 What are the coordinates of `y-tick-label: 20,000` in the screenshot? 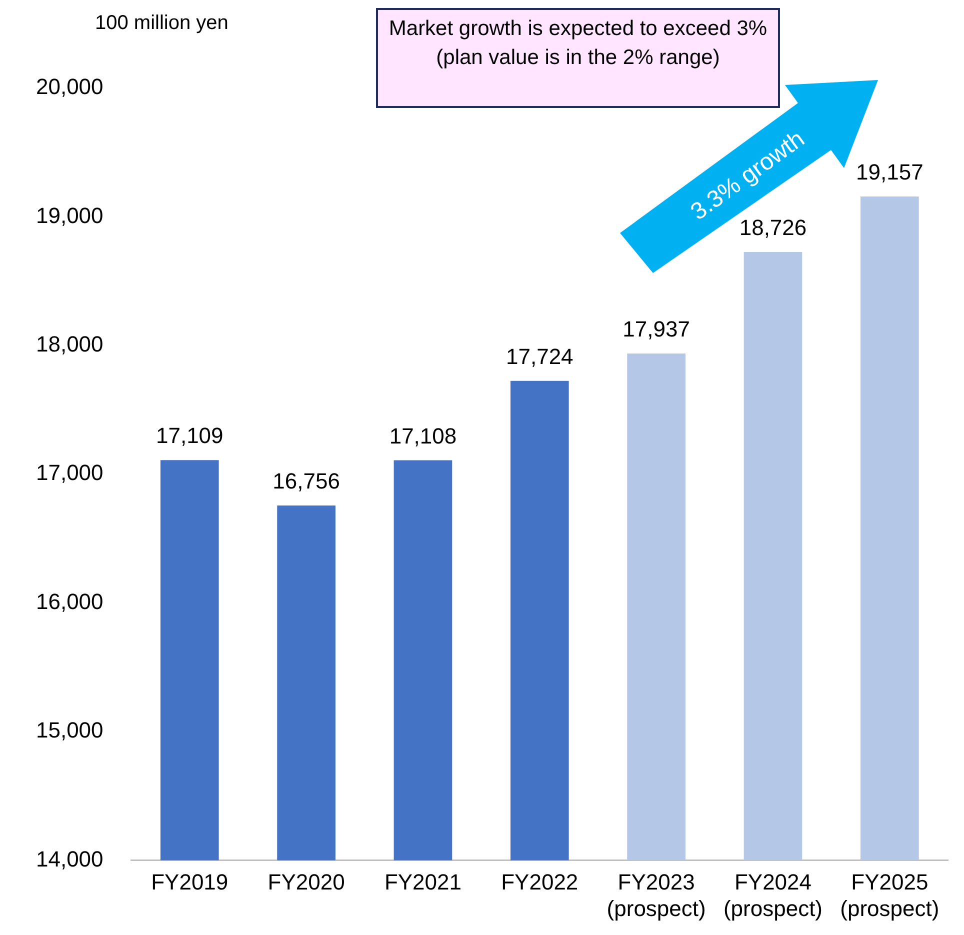 It's located at (70, 87).